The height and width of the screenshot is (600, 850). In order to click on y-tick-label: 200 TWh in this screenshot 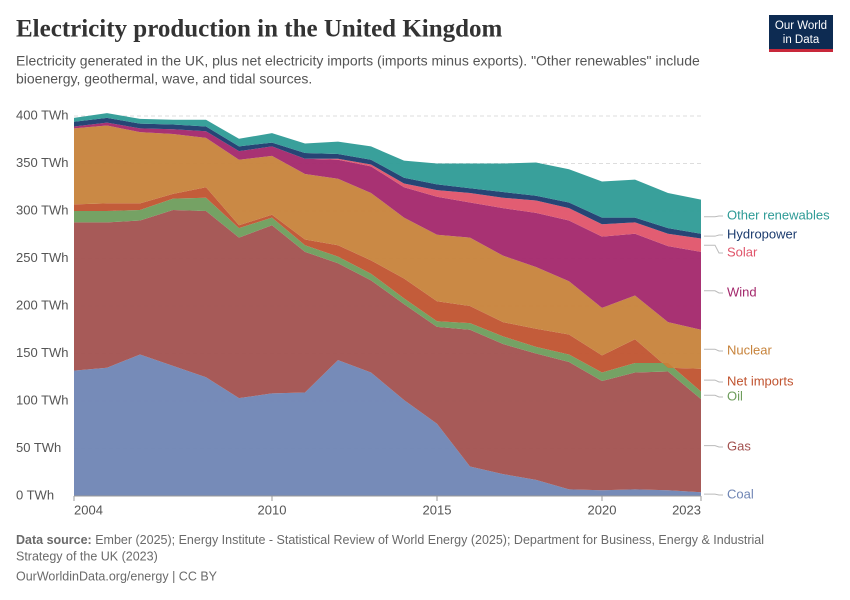, I will do `click(42, 304)`.